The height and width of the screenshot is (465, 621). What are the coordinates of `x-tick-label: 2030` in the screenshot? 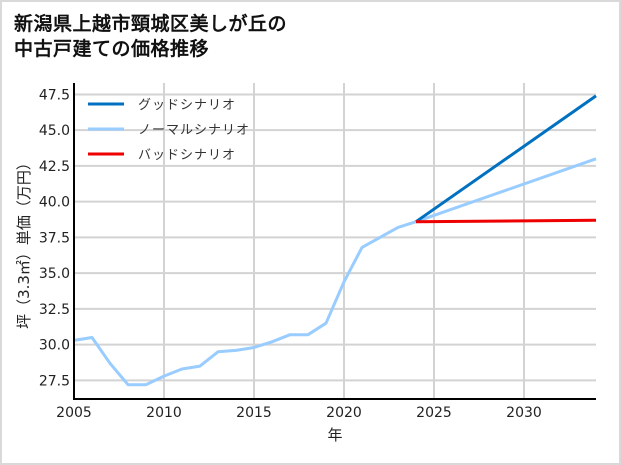 It's located at (524, 413).